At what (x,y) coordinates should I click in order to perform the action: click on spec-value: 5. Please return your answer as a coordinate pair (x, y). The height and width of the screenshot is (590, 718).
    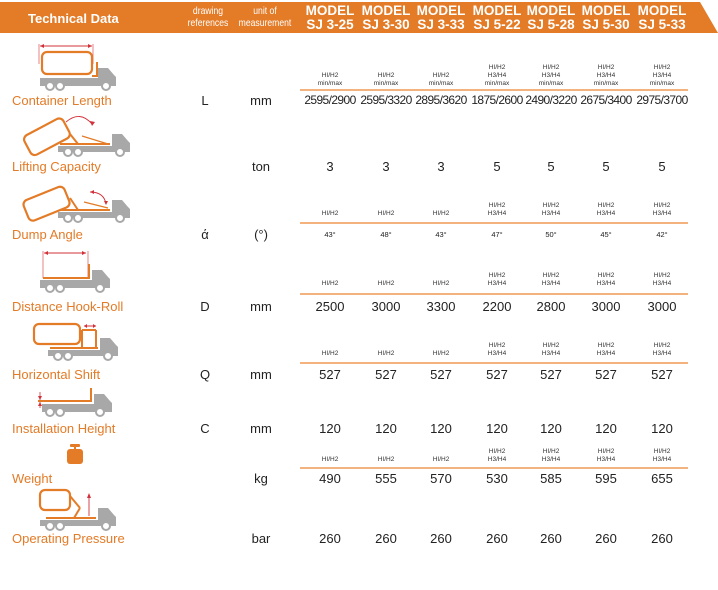
    Looking at the image, I should click on (551, 166).